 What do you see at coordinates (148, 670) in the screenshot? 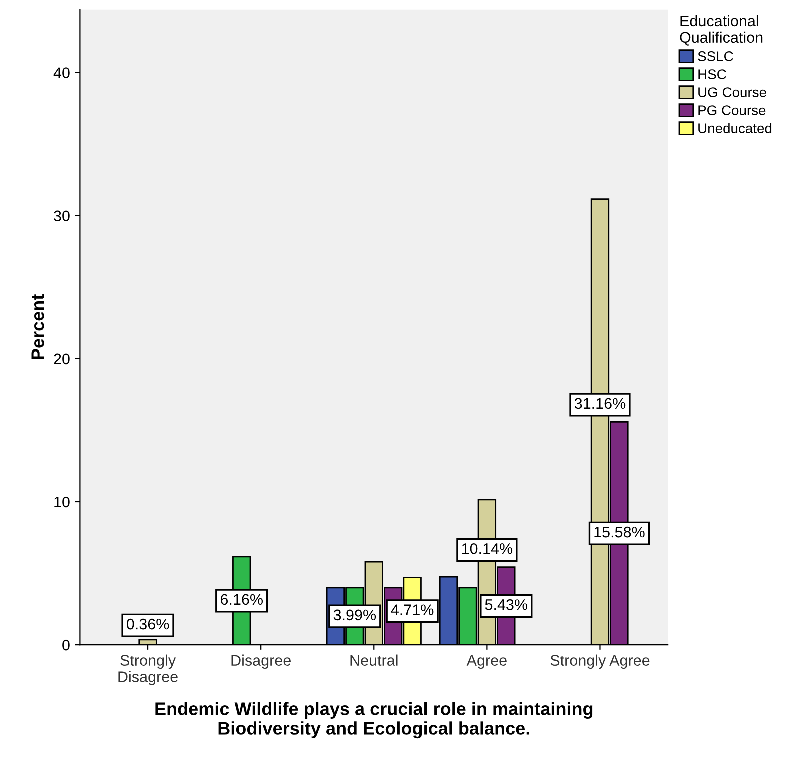
I see `x-tick-label: Strongly Disagree` at bounding box center [148, 670].